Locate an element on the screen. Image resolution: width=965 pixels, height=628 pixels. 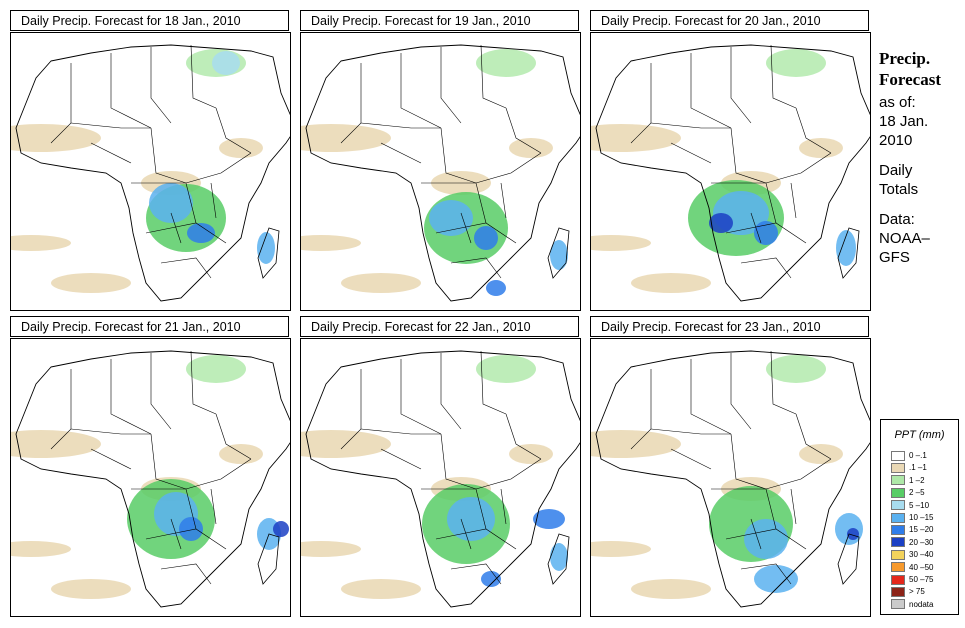
legend-item: 0 –.1 is located at coordinates (909, 455).